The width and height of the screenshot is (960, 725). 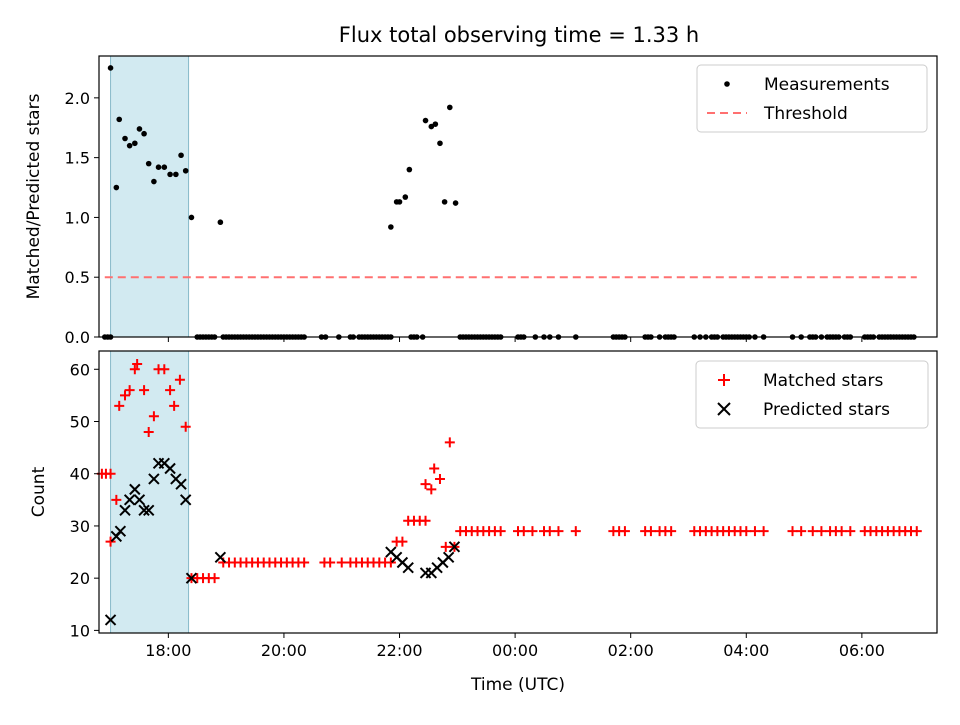 What do you see at coordinates (77, 217) in the screenshot?
I see `y-tick-label: 1.0` at bounding box center [77, 217].